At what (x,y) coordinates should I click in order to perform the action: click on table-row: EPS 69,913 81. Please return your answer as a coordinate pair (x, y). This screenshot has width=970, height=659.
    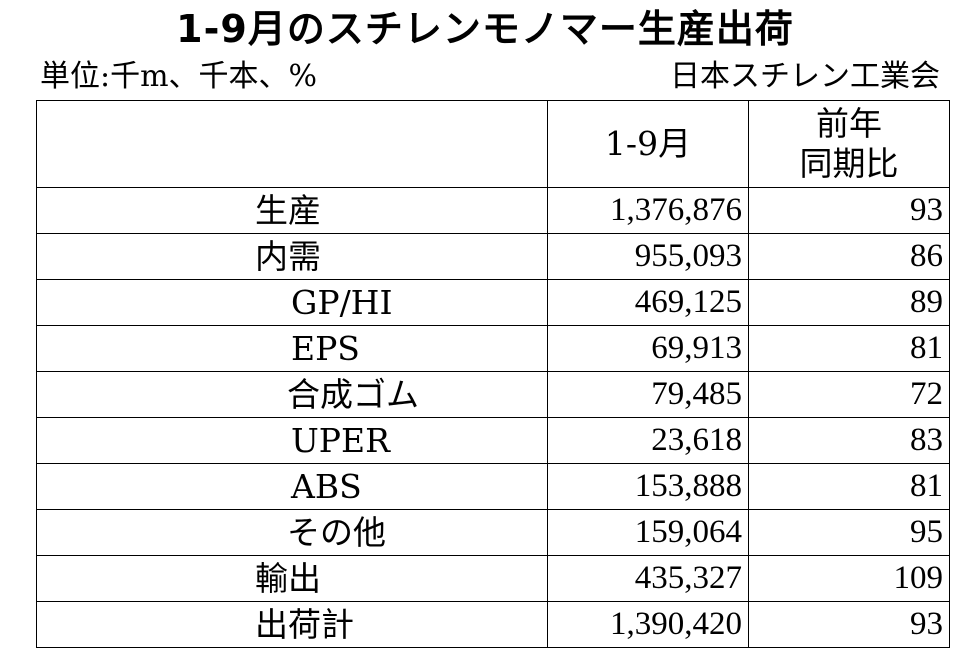
    Looking at the image, I should click on (493, 348).